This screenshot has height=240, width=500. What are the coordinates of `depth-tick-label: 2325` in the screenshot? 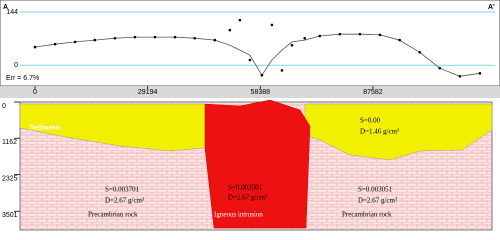 It's located at (10, 178).